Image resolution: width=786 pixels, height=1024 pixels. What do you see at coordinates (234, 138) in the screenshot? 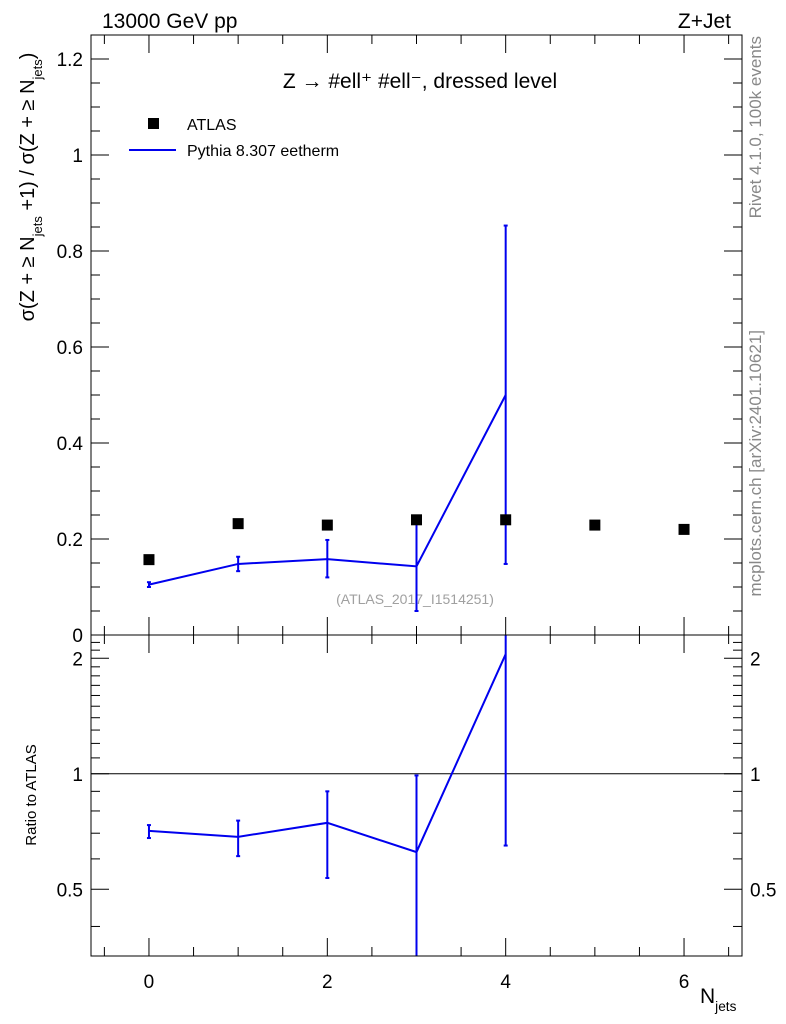
I see `legend: ATLAS Pythia 8.307 eetherm` at bounding box center [234, 138].